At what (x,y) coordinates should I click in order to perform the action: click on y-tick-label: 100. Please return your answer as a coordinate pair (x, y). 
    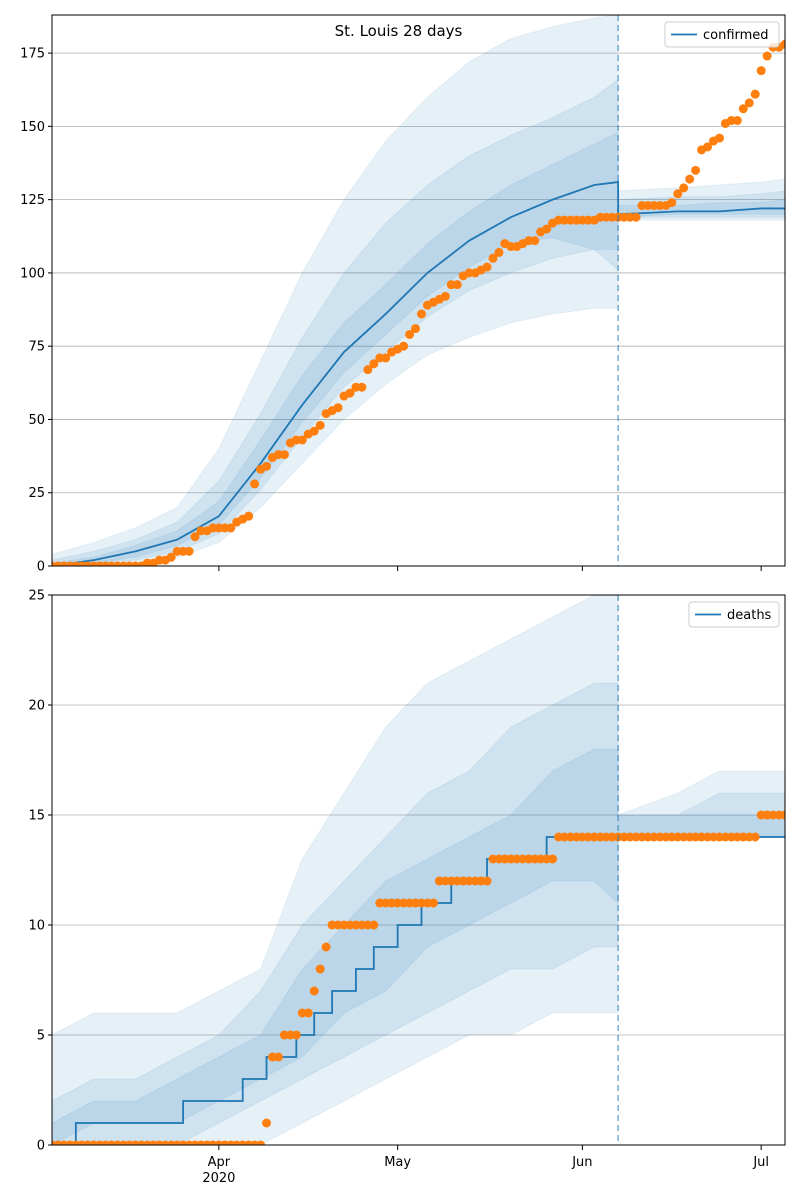
    Looking at the image, I should click on (32, 273).